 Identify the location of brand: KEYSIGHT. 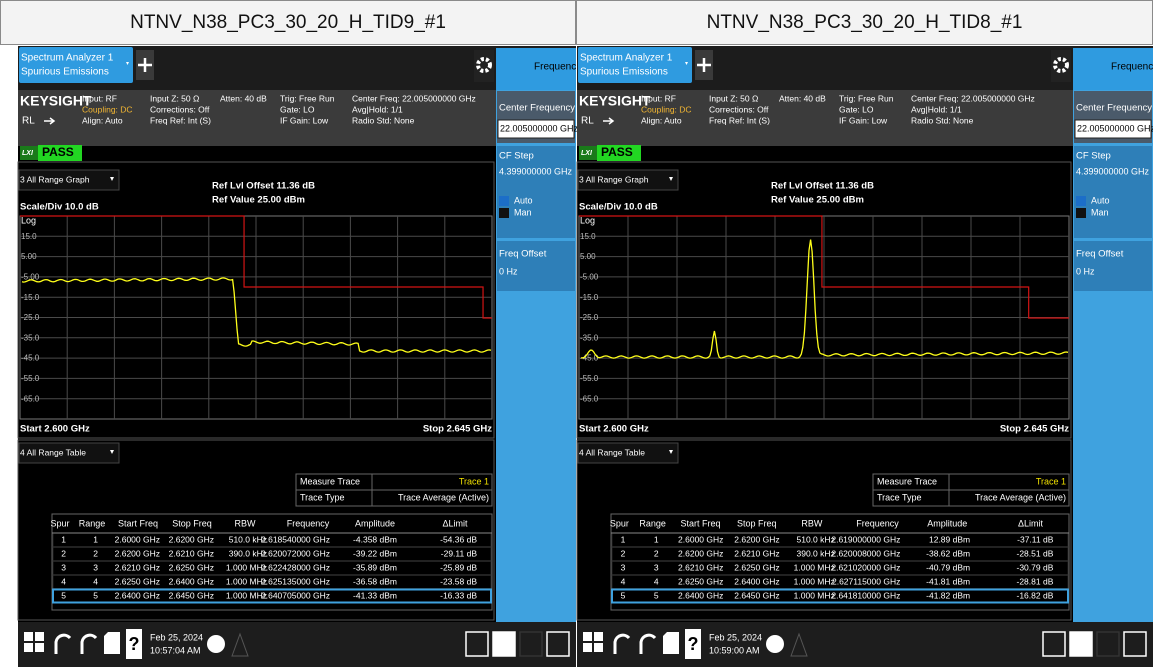
(615, 101).